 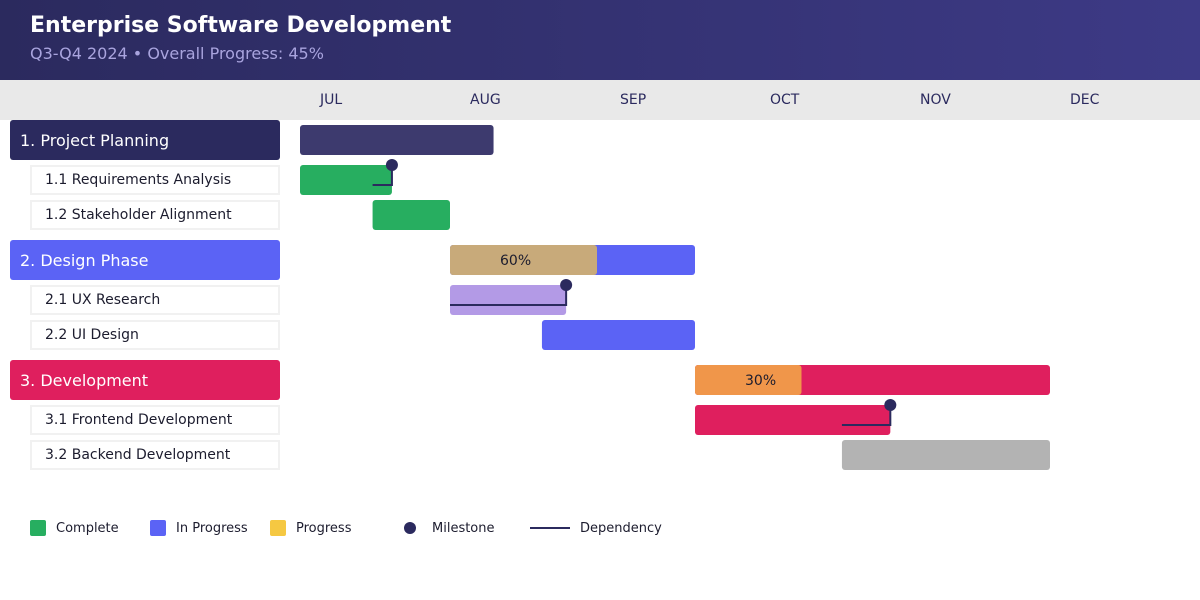 I want to click on legend-complete: Complete, so click(x=74, y=528).